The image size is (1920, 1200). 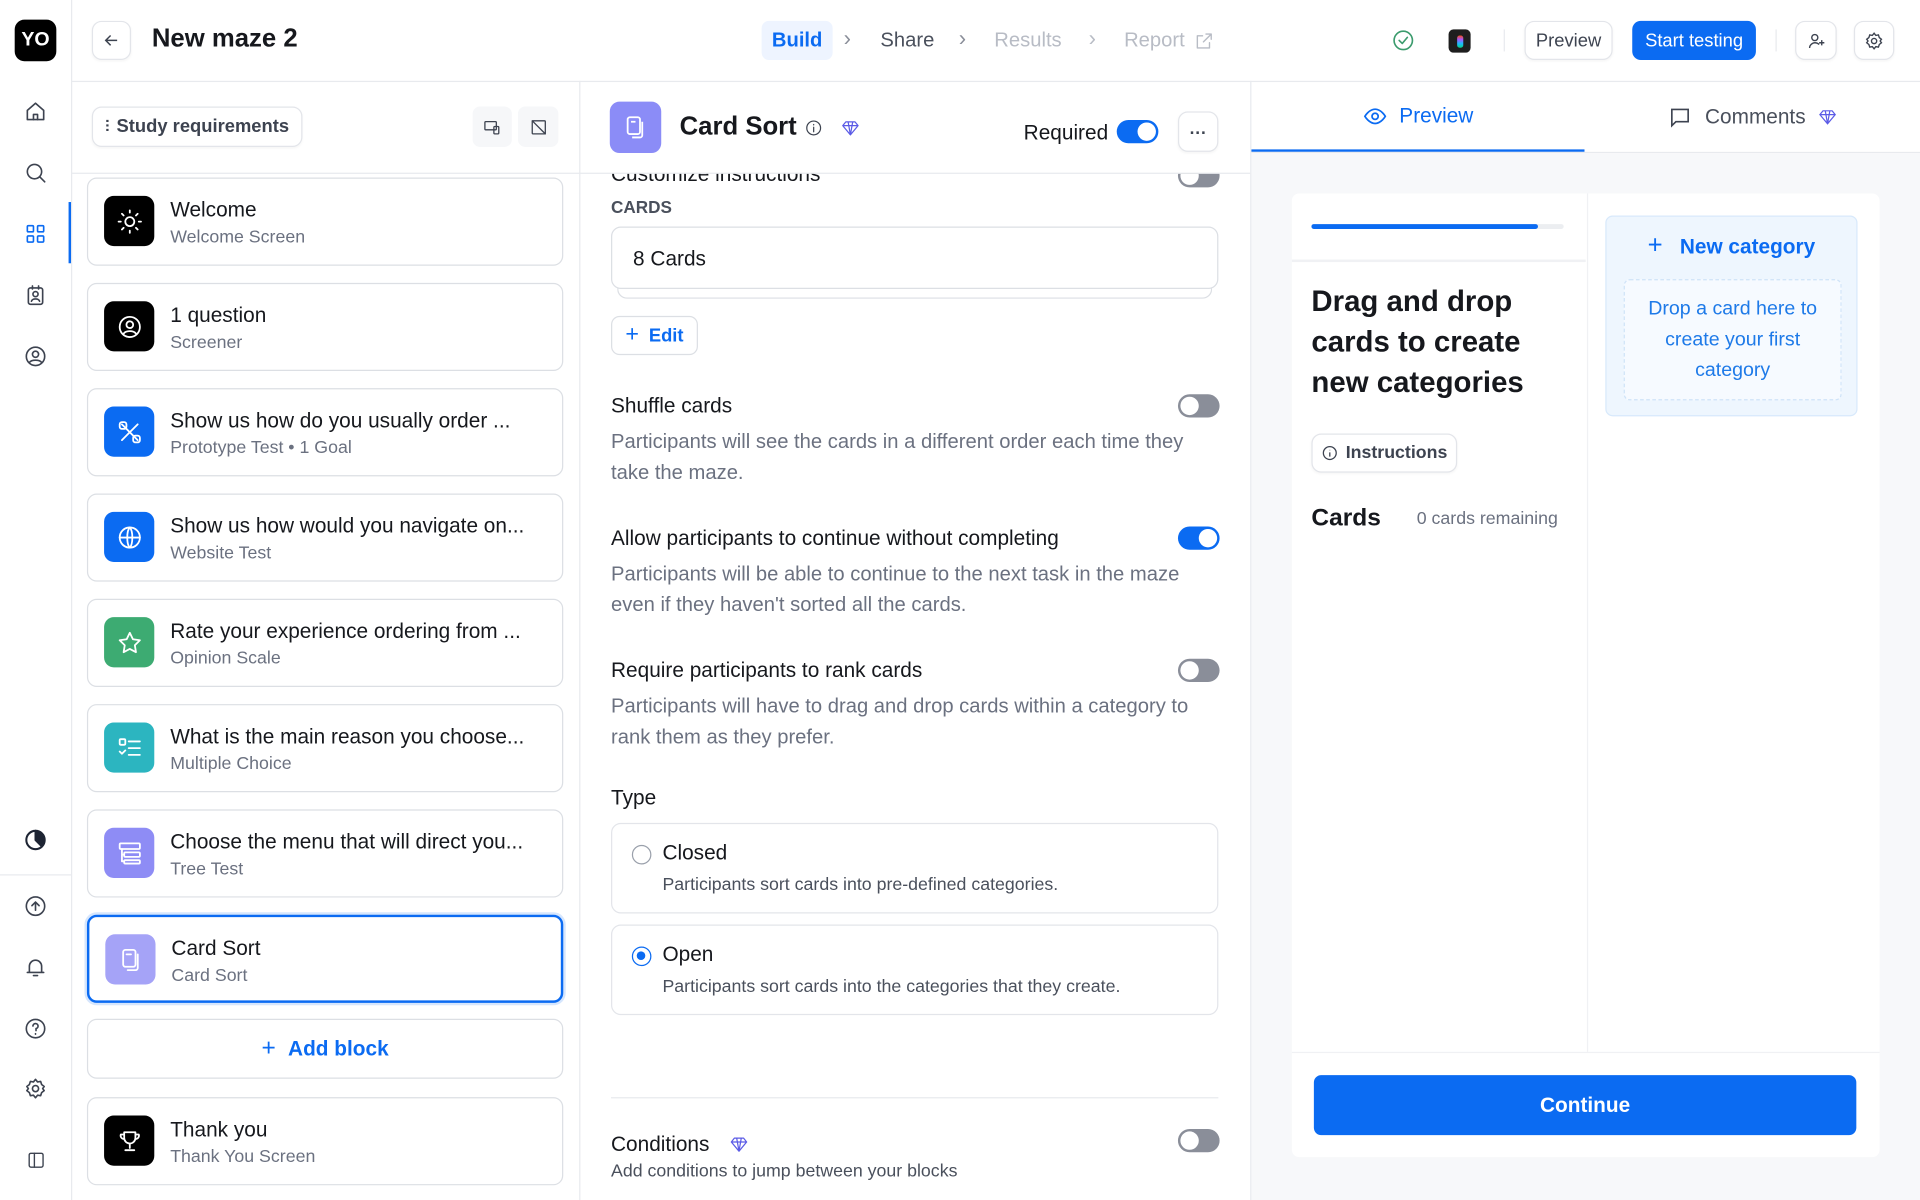 What do you see at coordinates (111, 40) in the screenshot?
I see `back-button` at bounding box center [111, 40].